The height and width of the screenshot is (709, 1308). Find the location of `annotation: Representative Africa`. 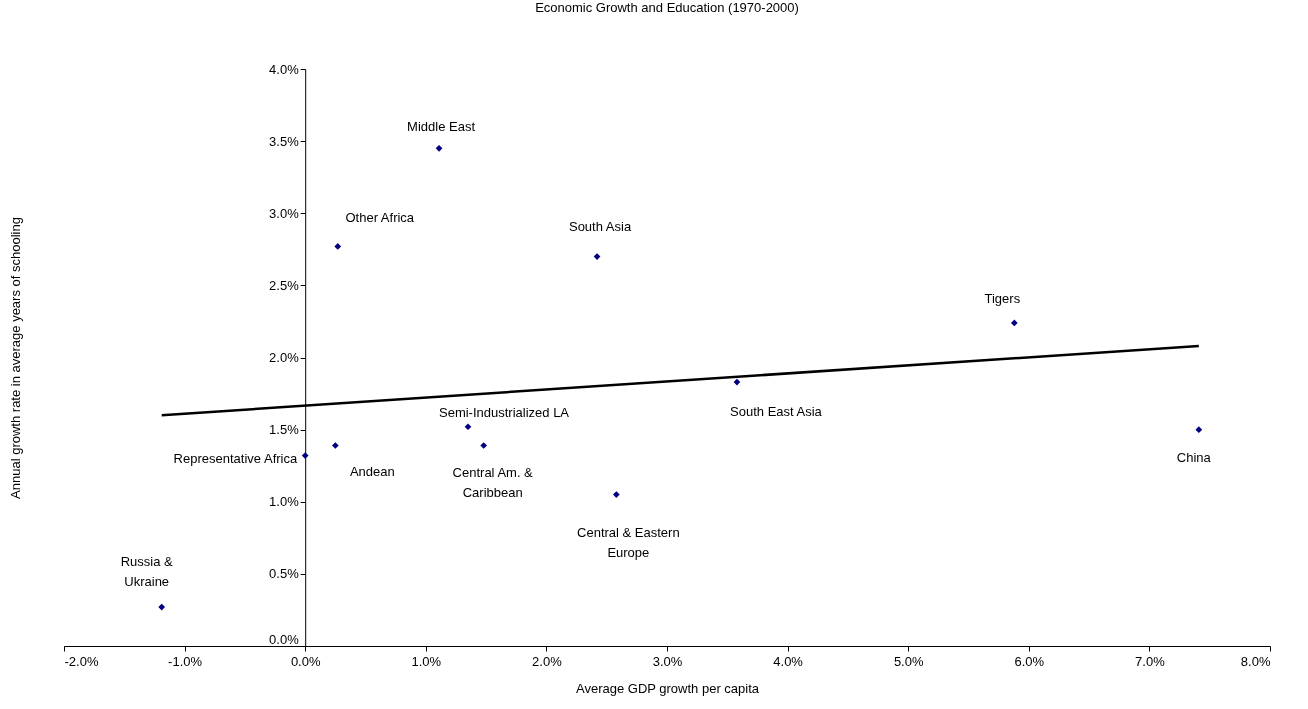

annotation: Representative Africa is located at coordinates (235, 458).